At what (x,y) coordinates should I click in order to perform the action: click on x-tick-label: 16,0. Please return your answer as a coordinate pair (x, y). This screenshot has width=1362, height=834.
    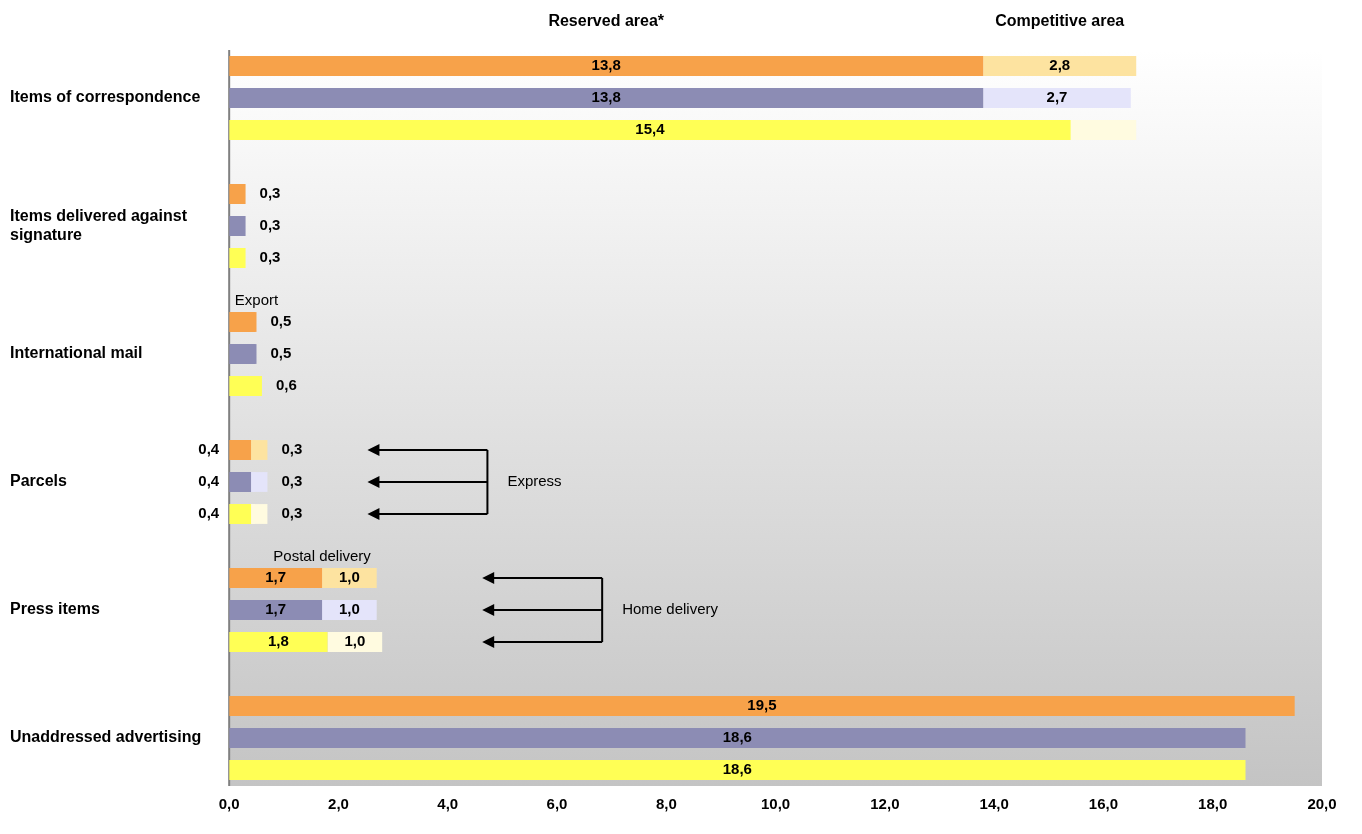
    Looking at the image, I should click on (1103, 804).